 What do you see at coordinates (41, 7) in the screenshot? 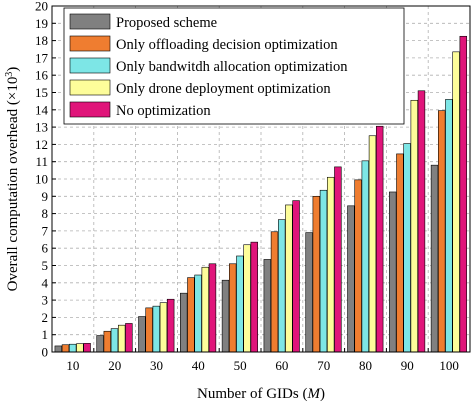
I see `y-tick-label: 20` at bounding box center [41, 7].